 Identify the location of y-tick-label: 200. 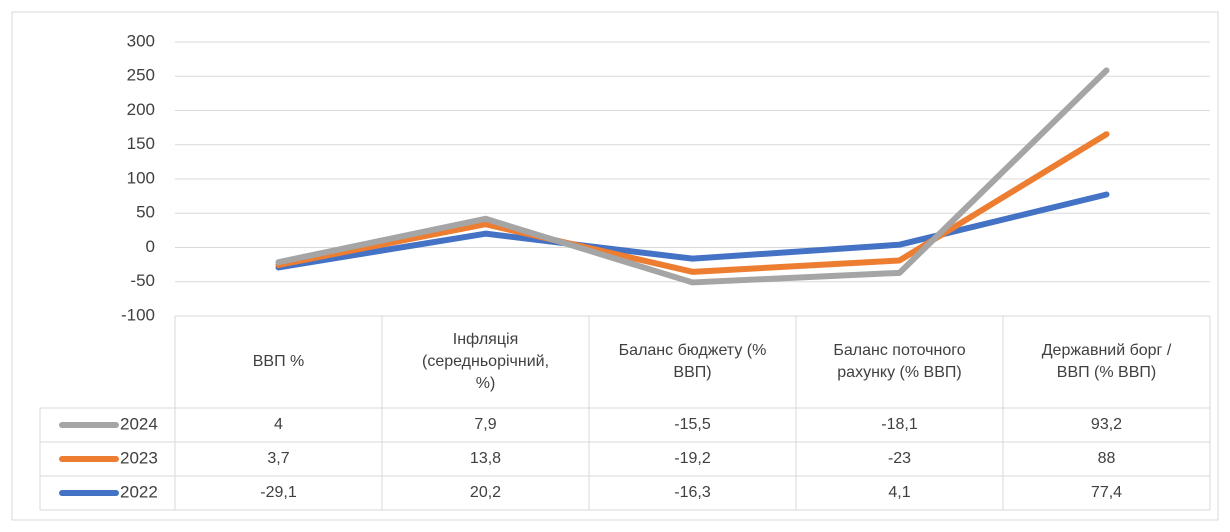
(141, 109).